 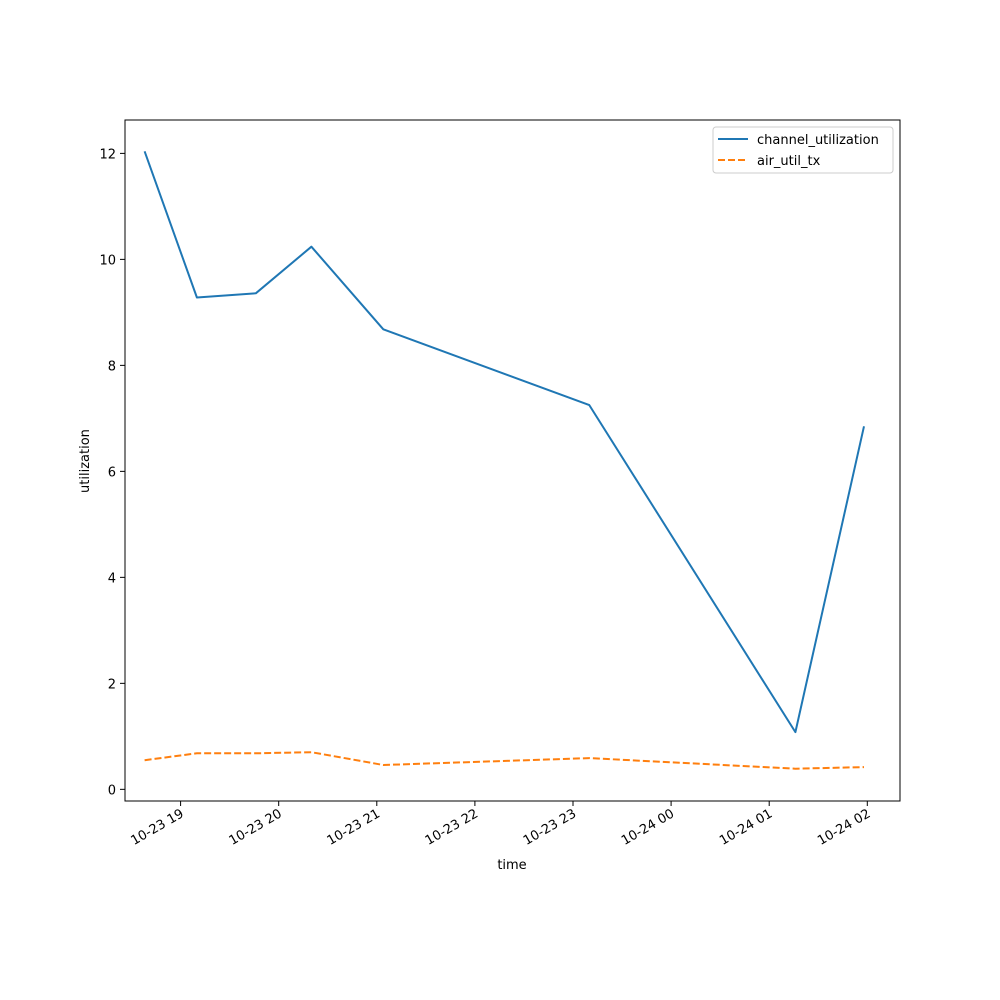 I want to click on y-tick-label: 6, so click(x=112, y=472).